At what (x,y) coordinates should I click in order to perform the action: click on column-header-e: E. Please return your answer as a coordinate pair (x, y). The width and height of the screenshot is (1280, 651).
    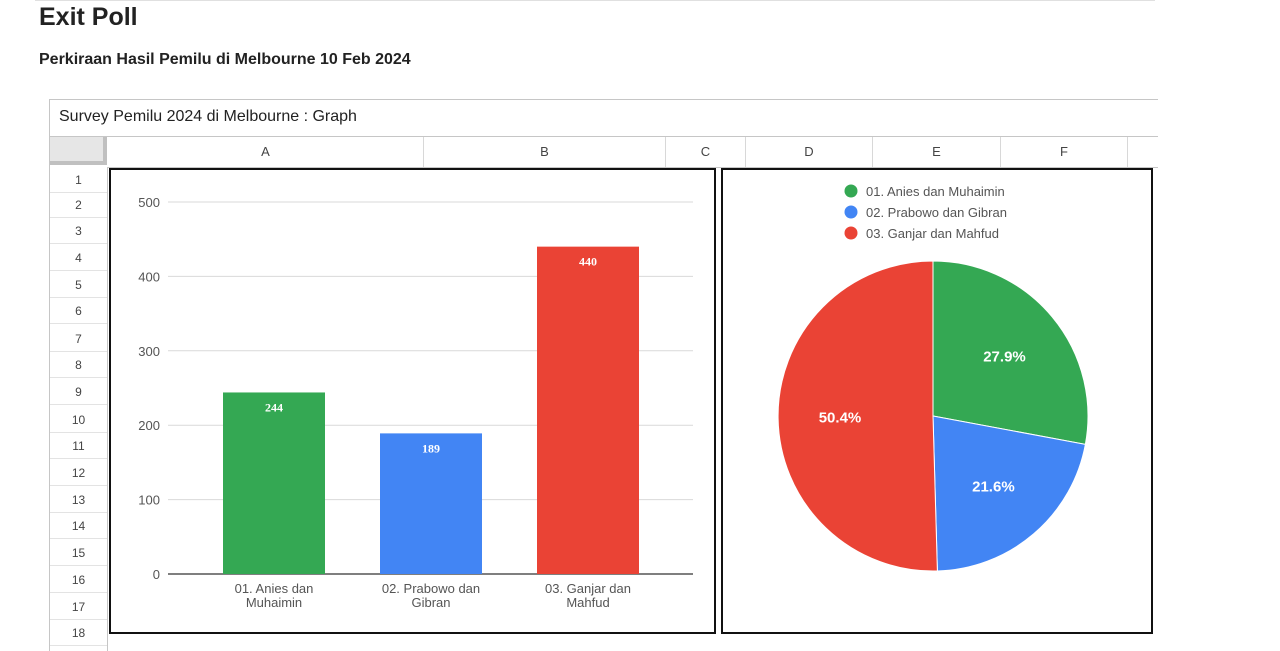
    Looking at the image, I should click on (937, 152).